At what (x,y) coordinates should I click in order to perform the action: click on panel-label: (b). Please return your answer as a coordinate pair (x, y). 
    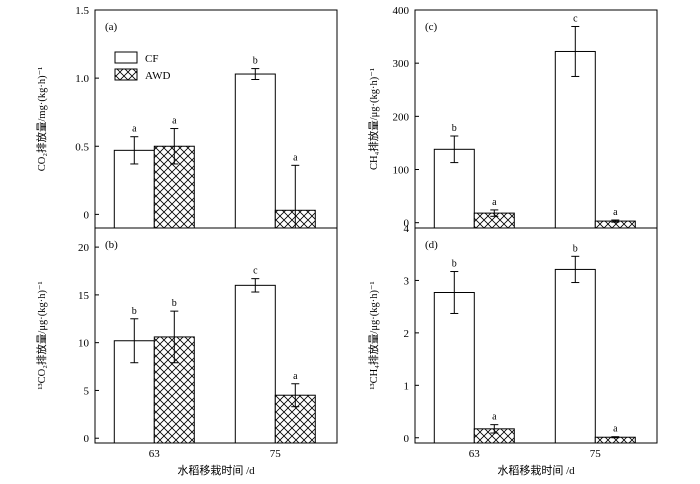
    Looking at the image, I should click on (111, 245).